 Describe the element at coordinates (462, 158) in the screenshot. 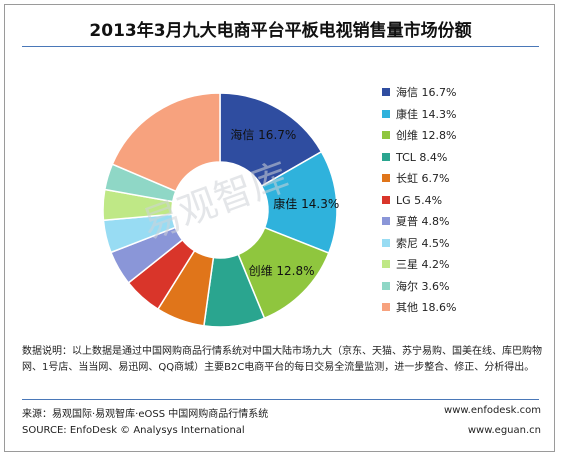

I see `legend-item-3: TCL 8.4%` at that location.